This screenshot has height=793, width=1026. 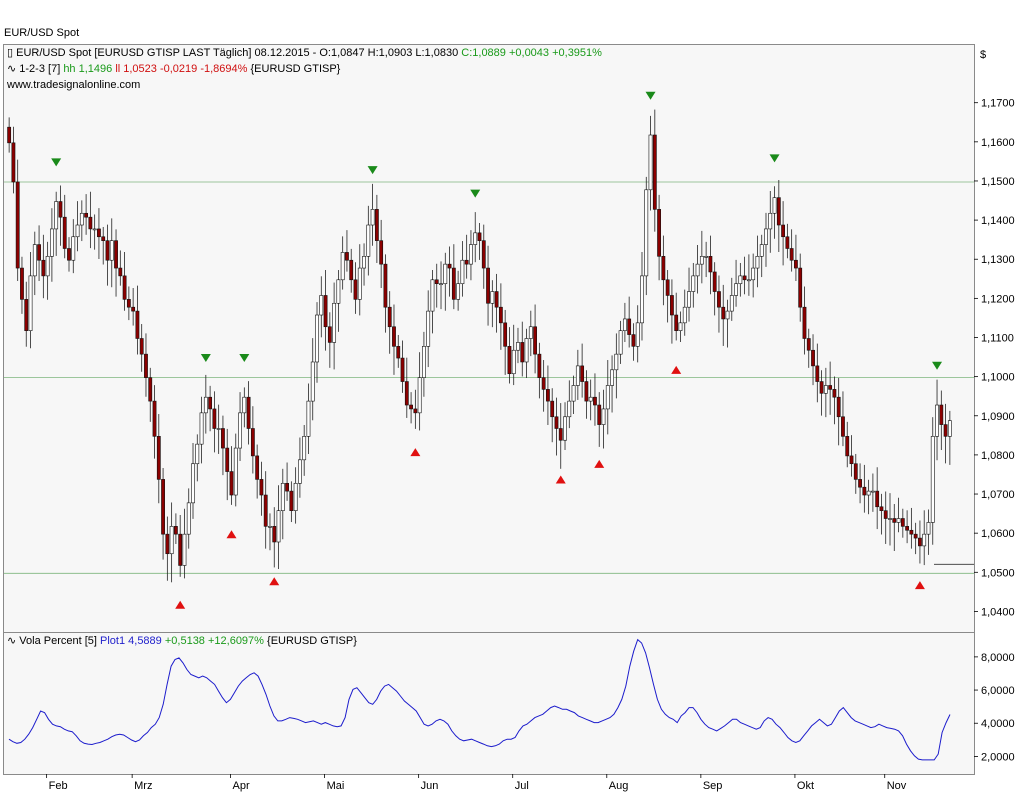 I want to click on wave-icon: ∿, so click(x=12, y=69).